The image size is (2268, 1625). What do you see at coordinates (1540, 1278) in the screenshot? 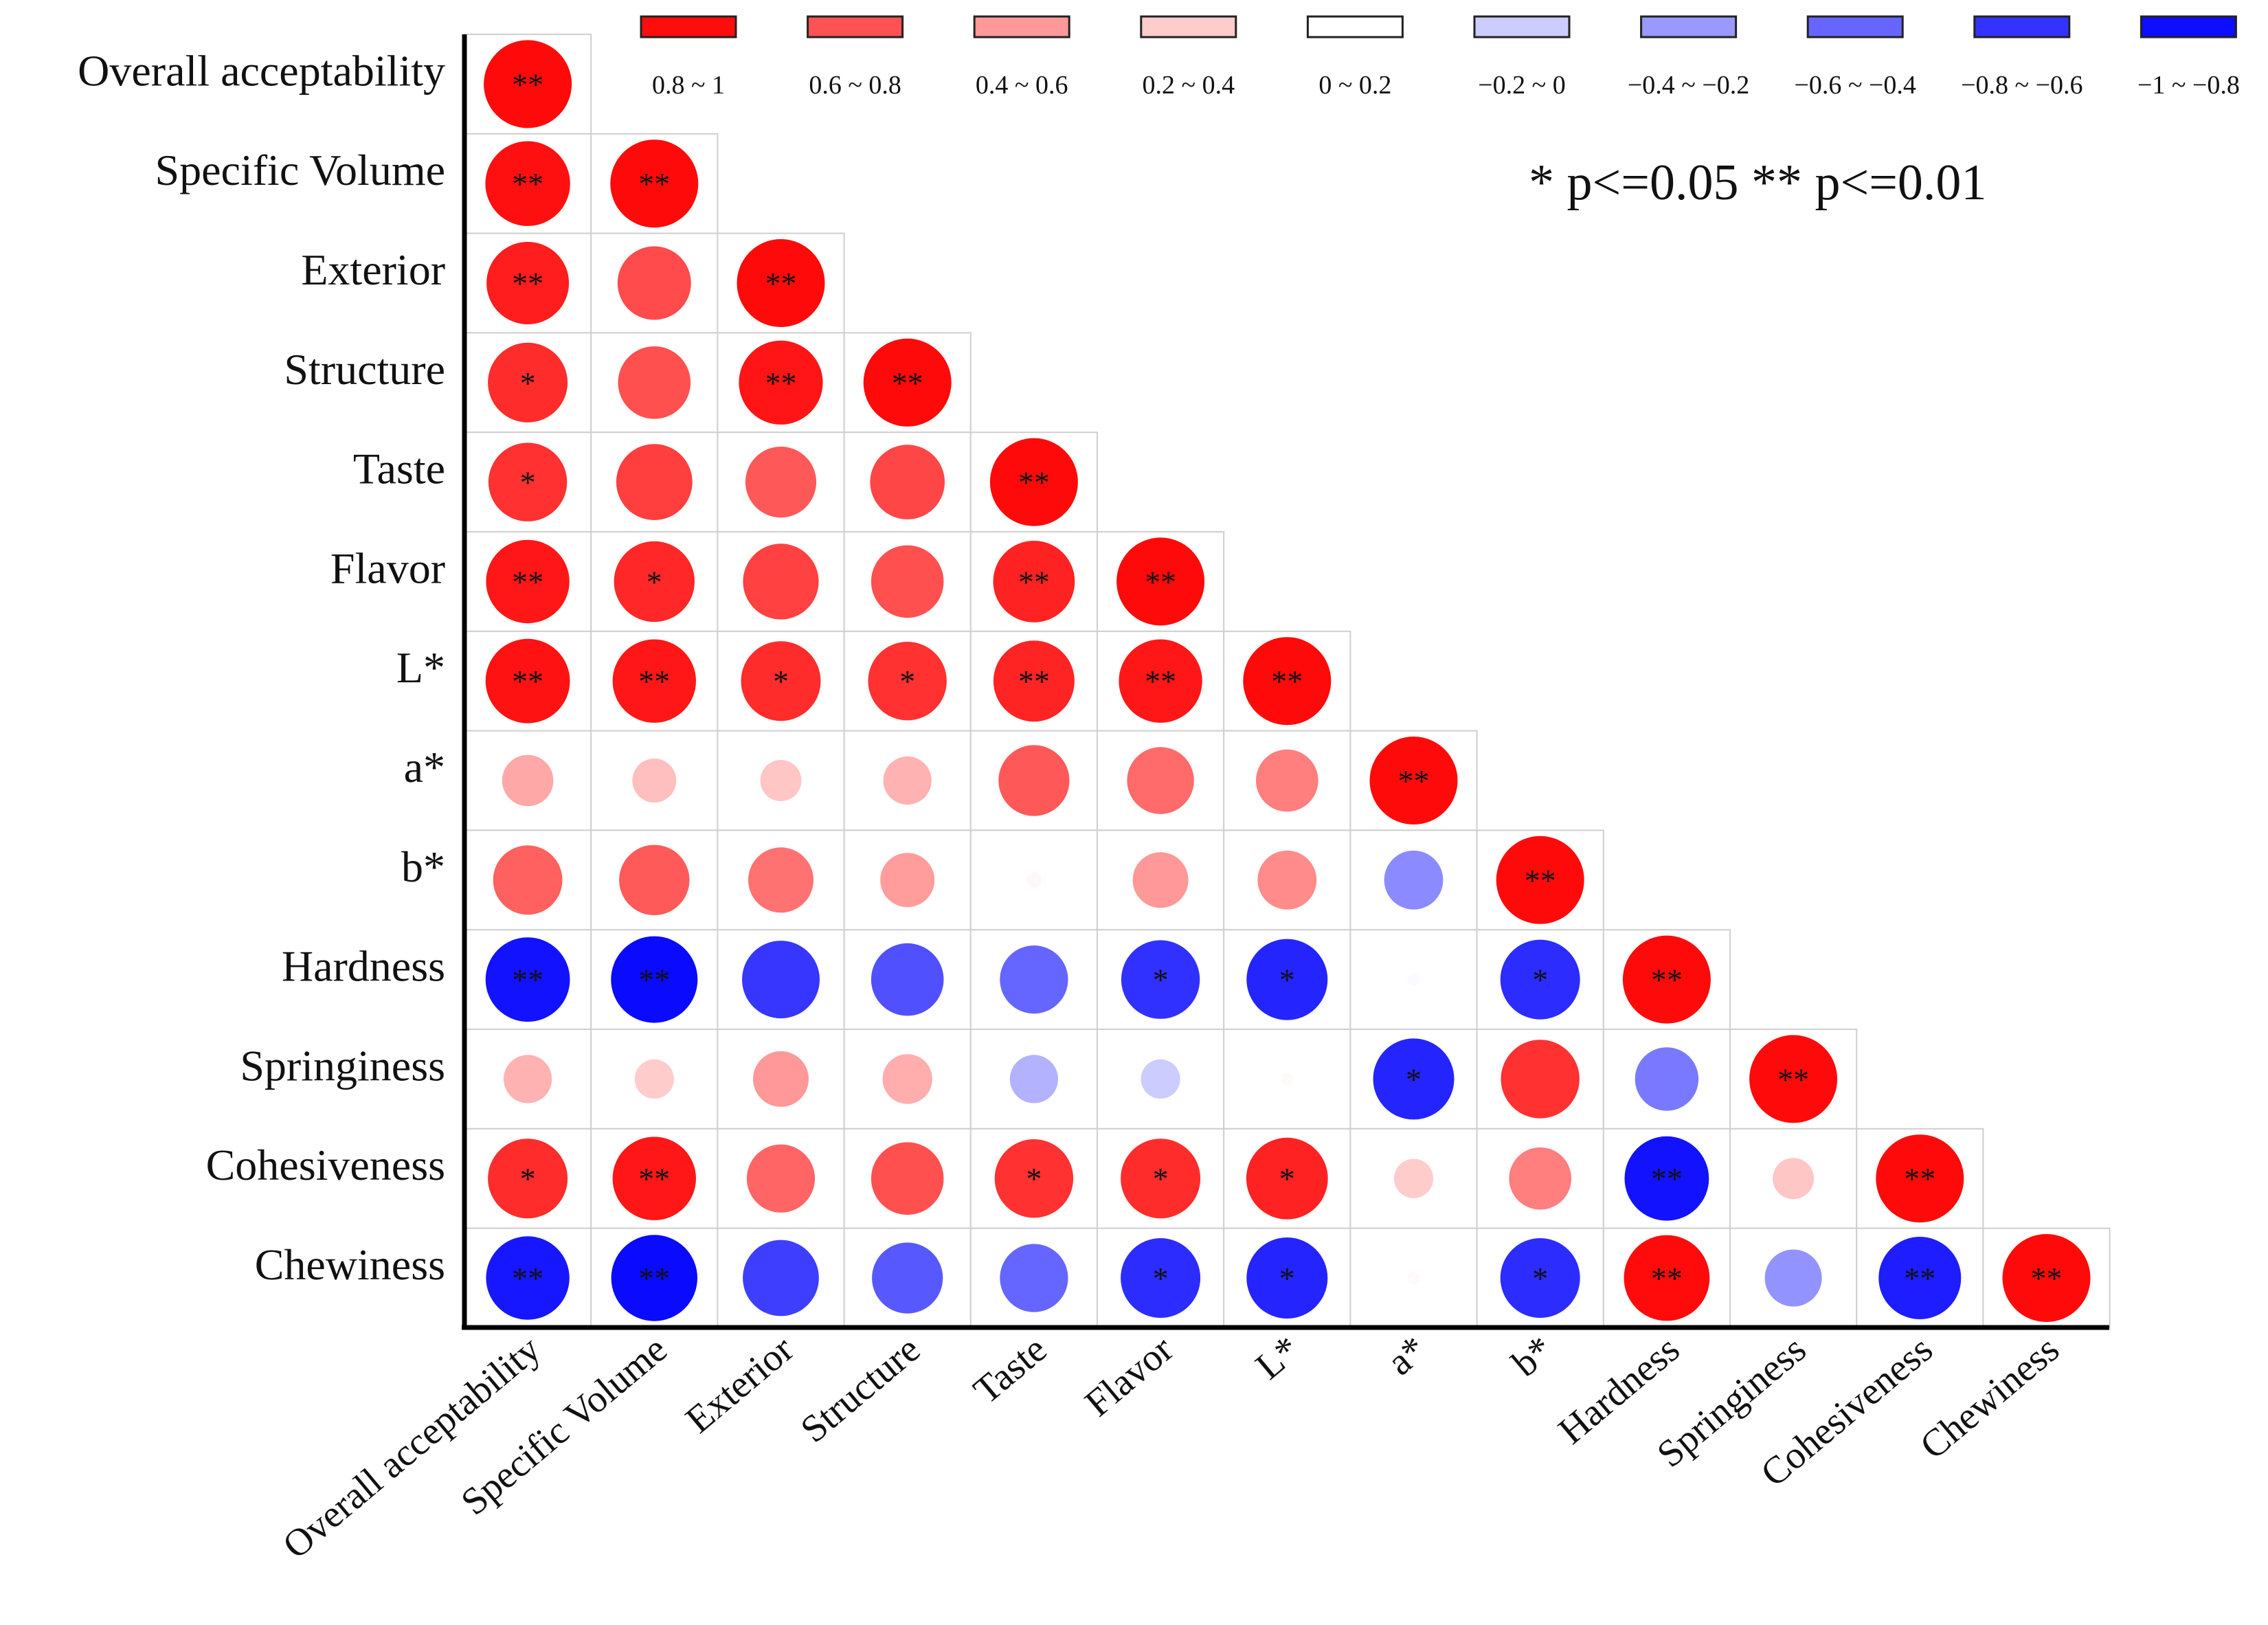
I see `corr-circle-chewiness-b-star` at bounding box center [1540, 1278].